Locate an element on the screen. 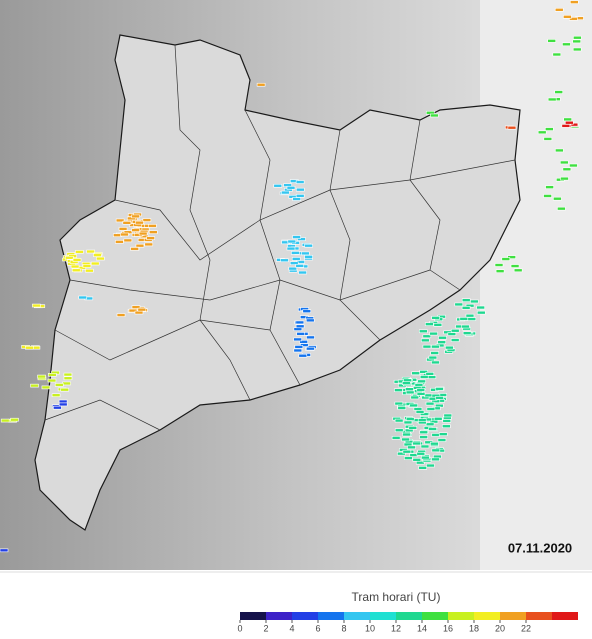 The image size is (592, 639). legend-tick-label: 18 is located at coordinates (474, 628).